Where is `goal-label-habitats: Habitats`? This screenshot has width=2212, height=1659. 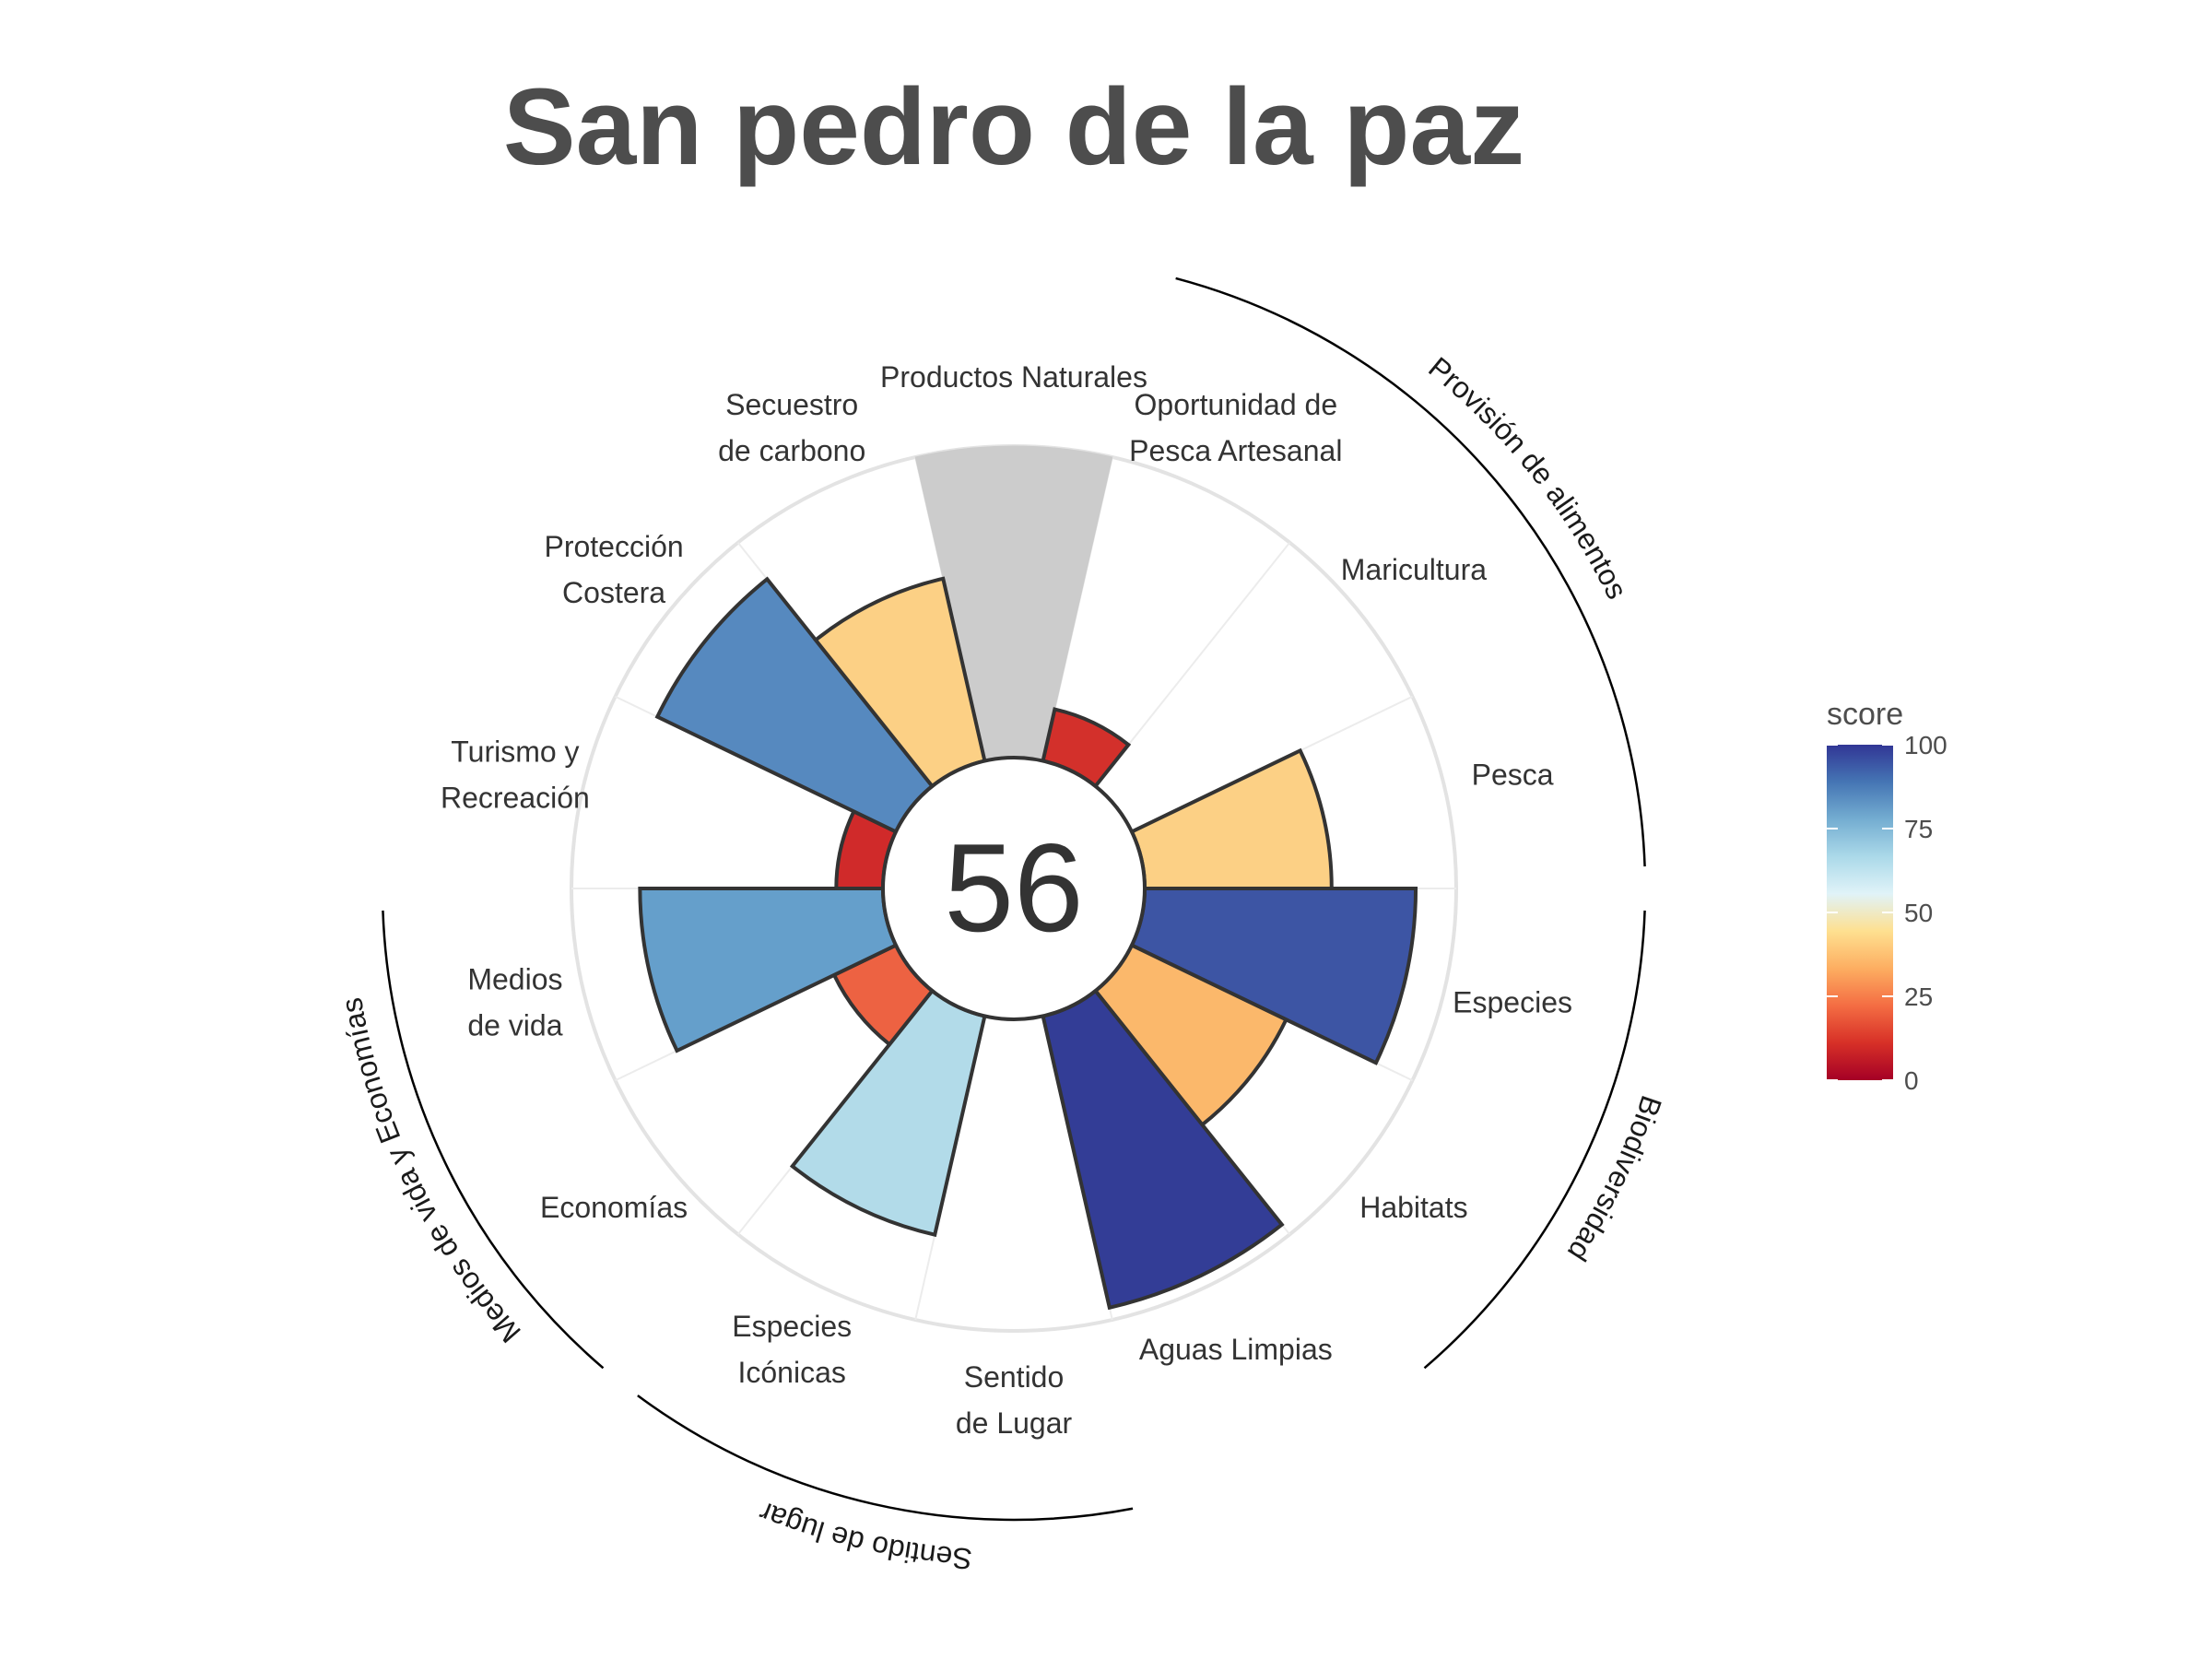 goal-label-habitats: Habitats is located at coordinates (1413, 1207).